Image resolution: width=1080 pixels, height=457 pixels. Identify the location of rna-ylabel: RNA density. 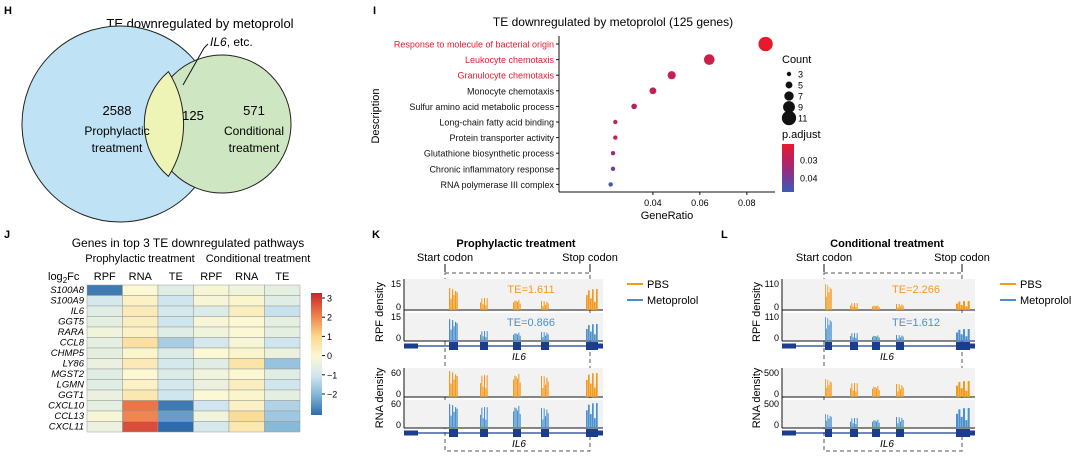
(757, 397).